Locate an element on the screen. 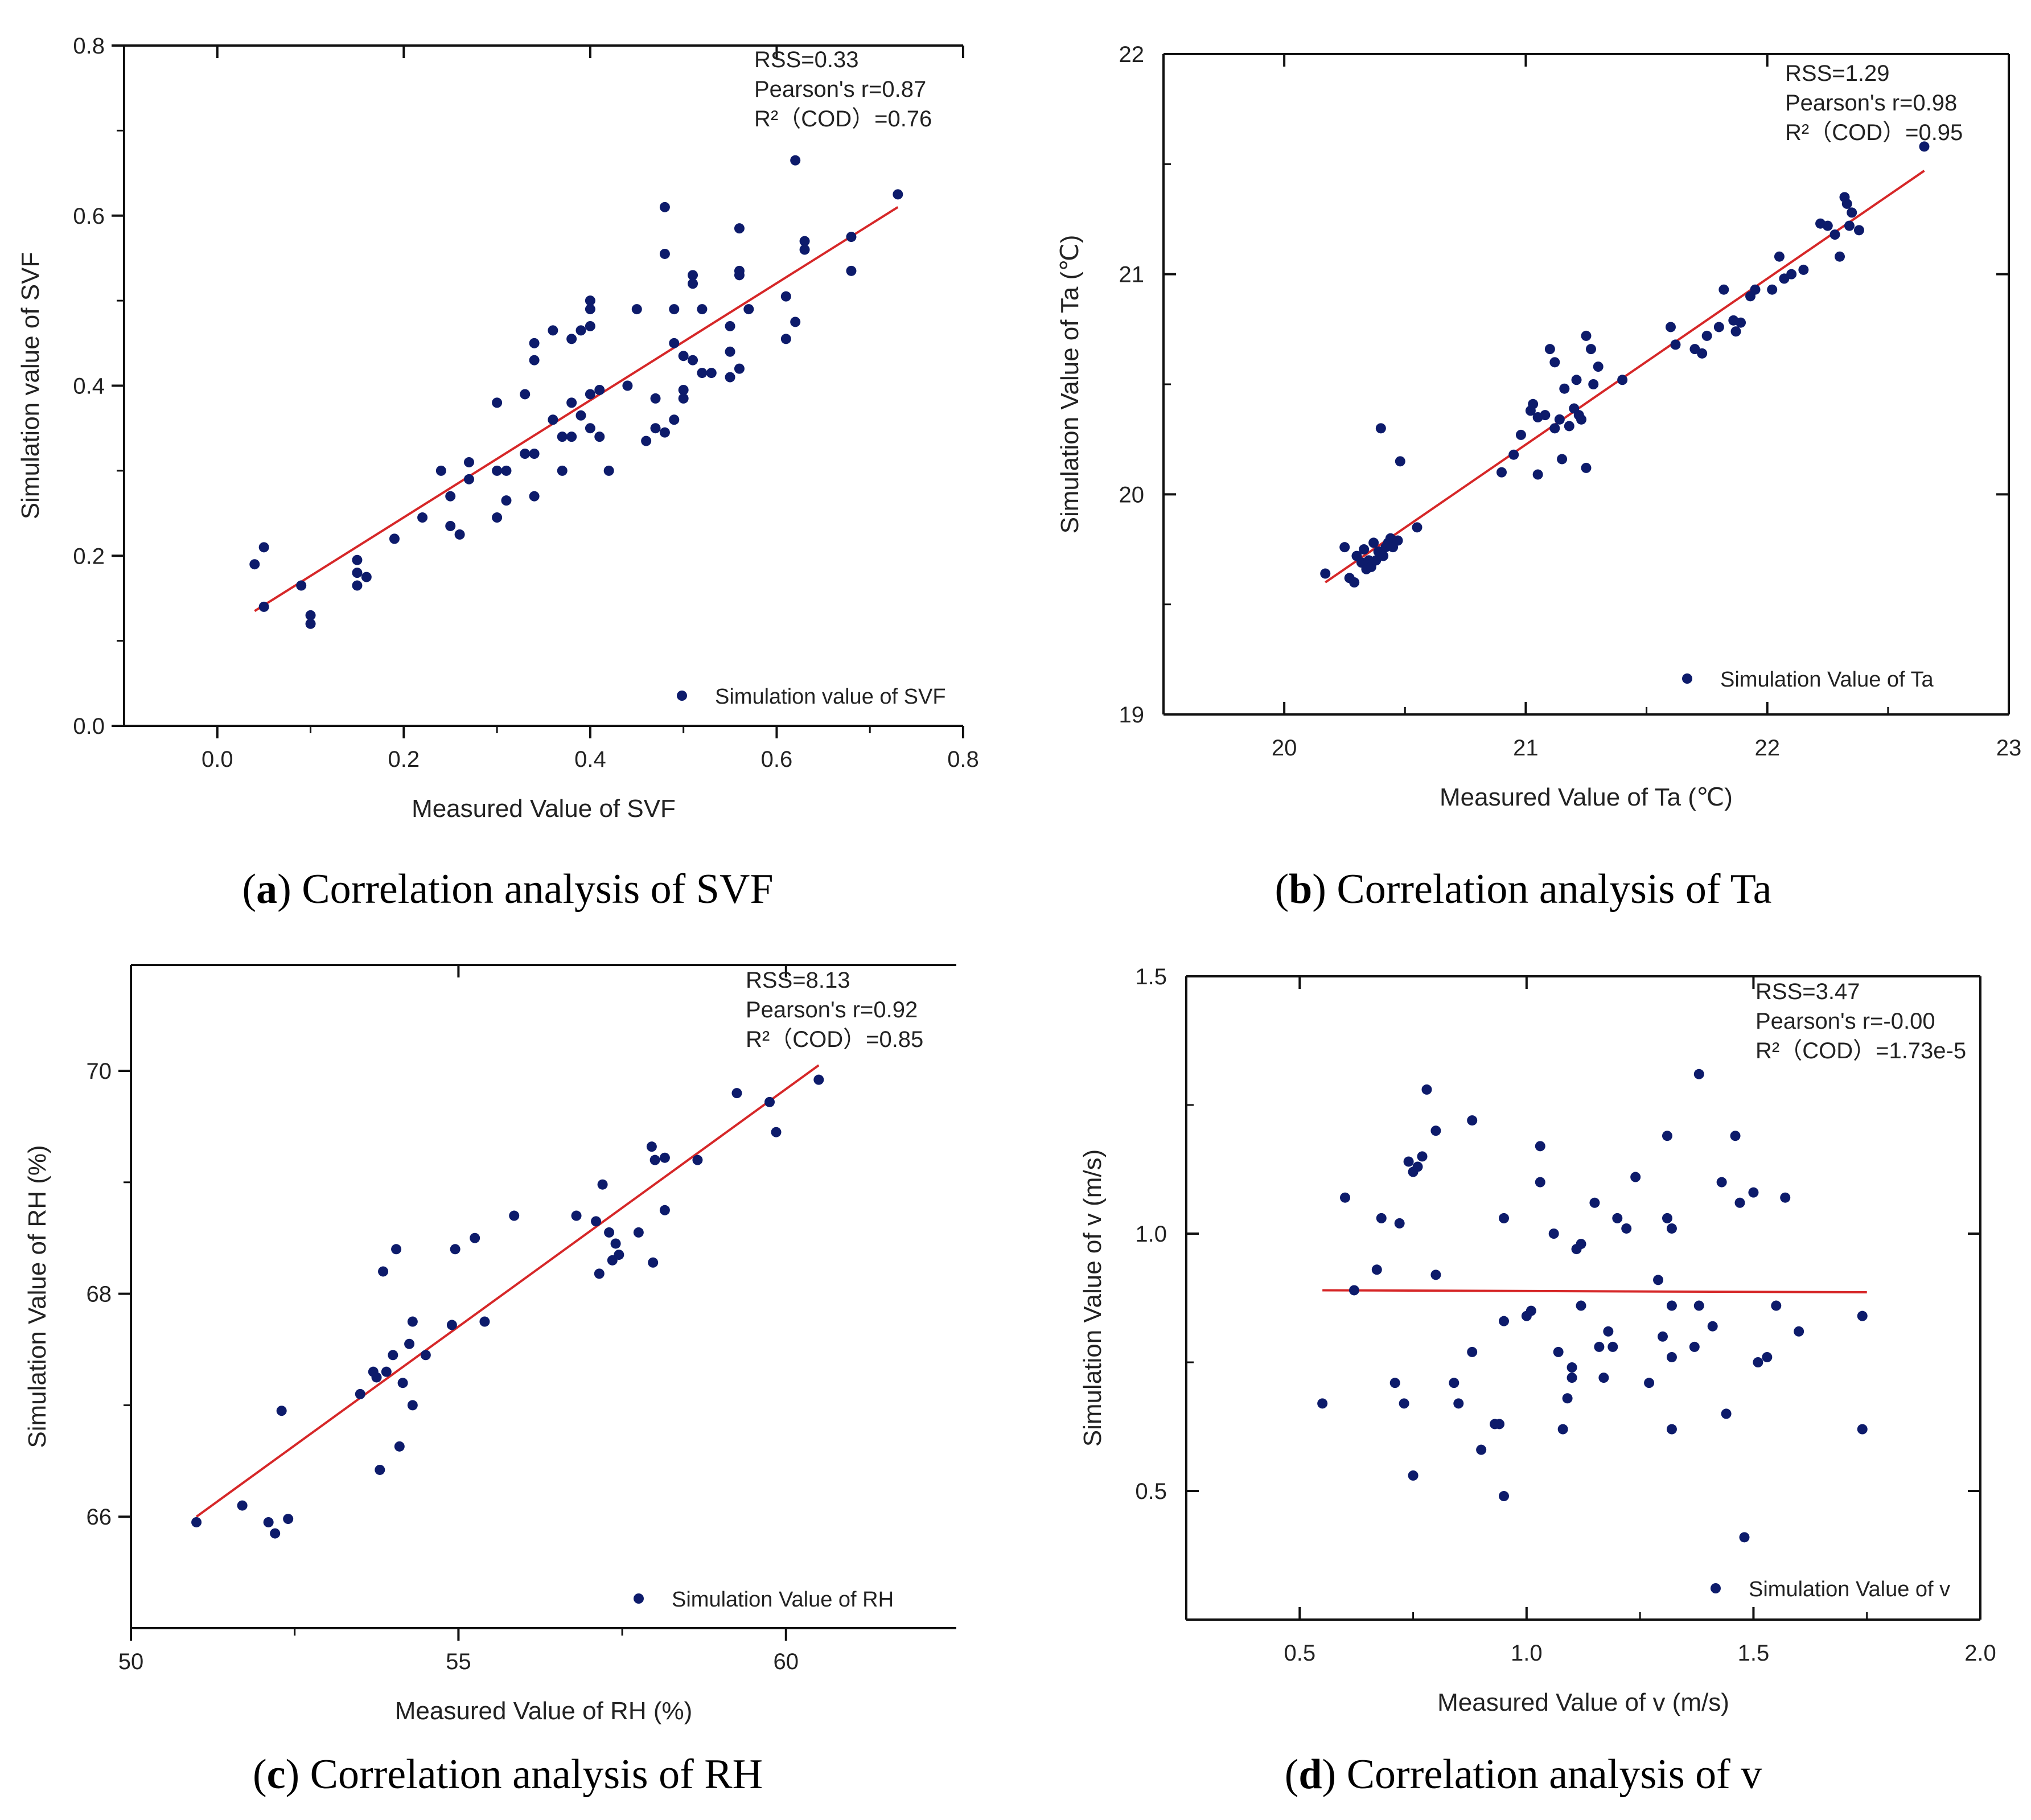 This screenshot has width=2031, height=1820. x-tick-label: 1.5 is located at coordinates (1754, 1653).